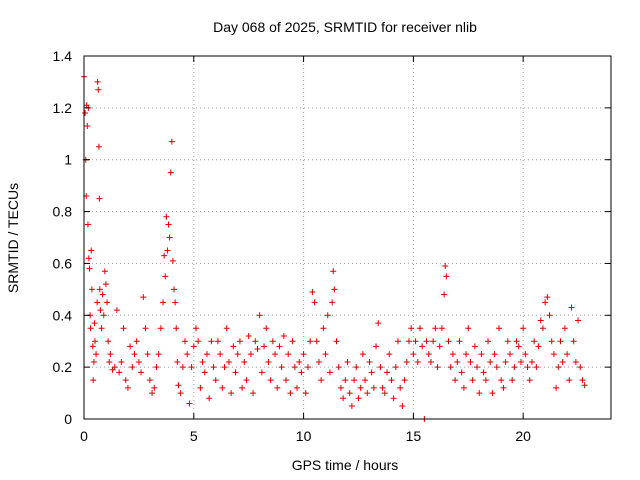 This screenshot has width=640, height=480. What do you see at coordinates (63, 108) in the screenshot?
I see `y-tick-label: 1.2` at bounding box center [63, 108].